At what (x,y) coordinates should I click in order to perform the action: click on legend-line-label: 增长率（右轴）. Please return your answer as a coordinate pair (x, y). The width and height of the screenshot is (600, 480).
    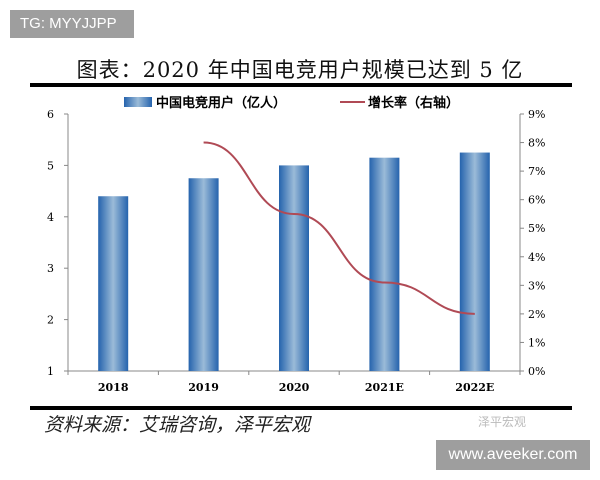
    Looking at the image, I should click on (413, 103).